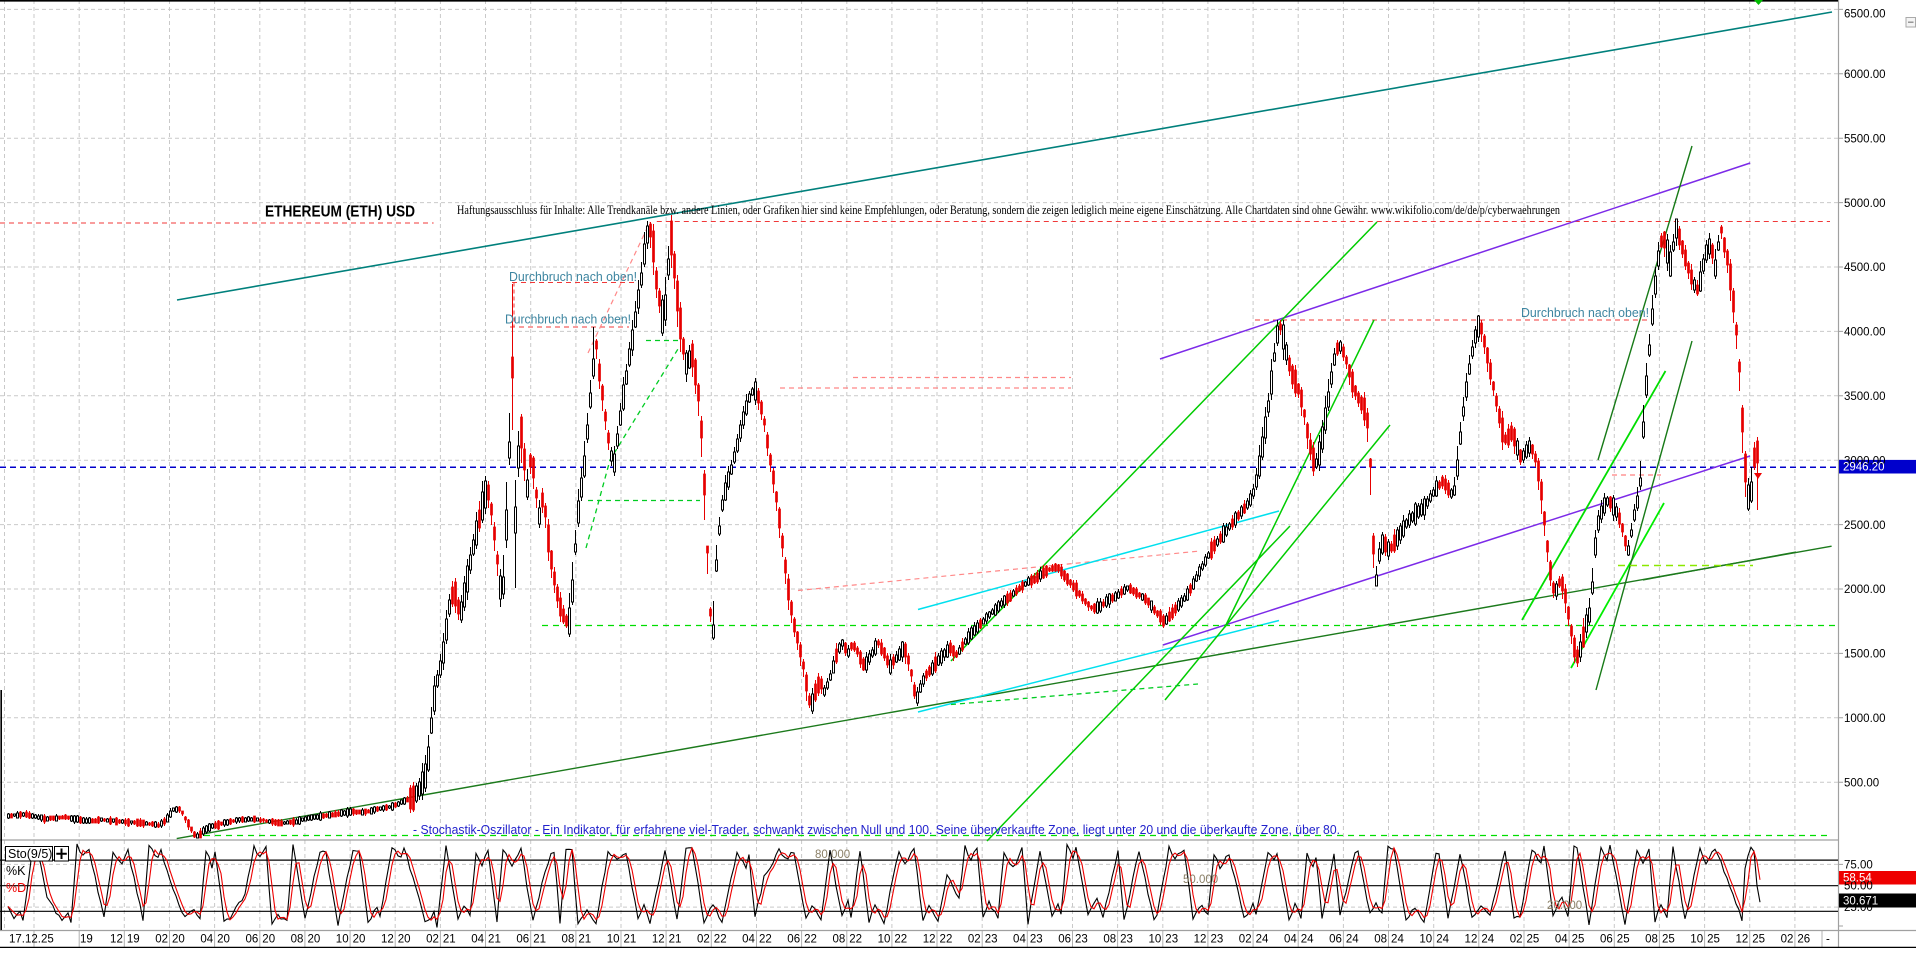  What do you see at coordinates (1865, 461) in the screenshot?
I see `svg-text: 3000.00` at bounding box center [1865, 461].